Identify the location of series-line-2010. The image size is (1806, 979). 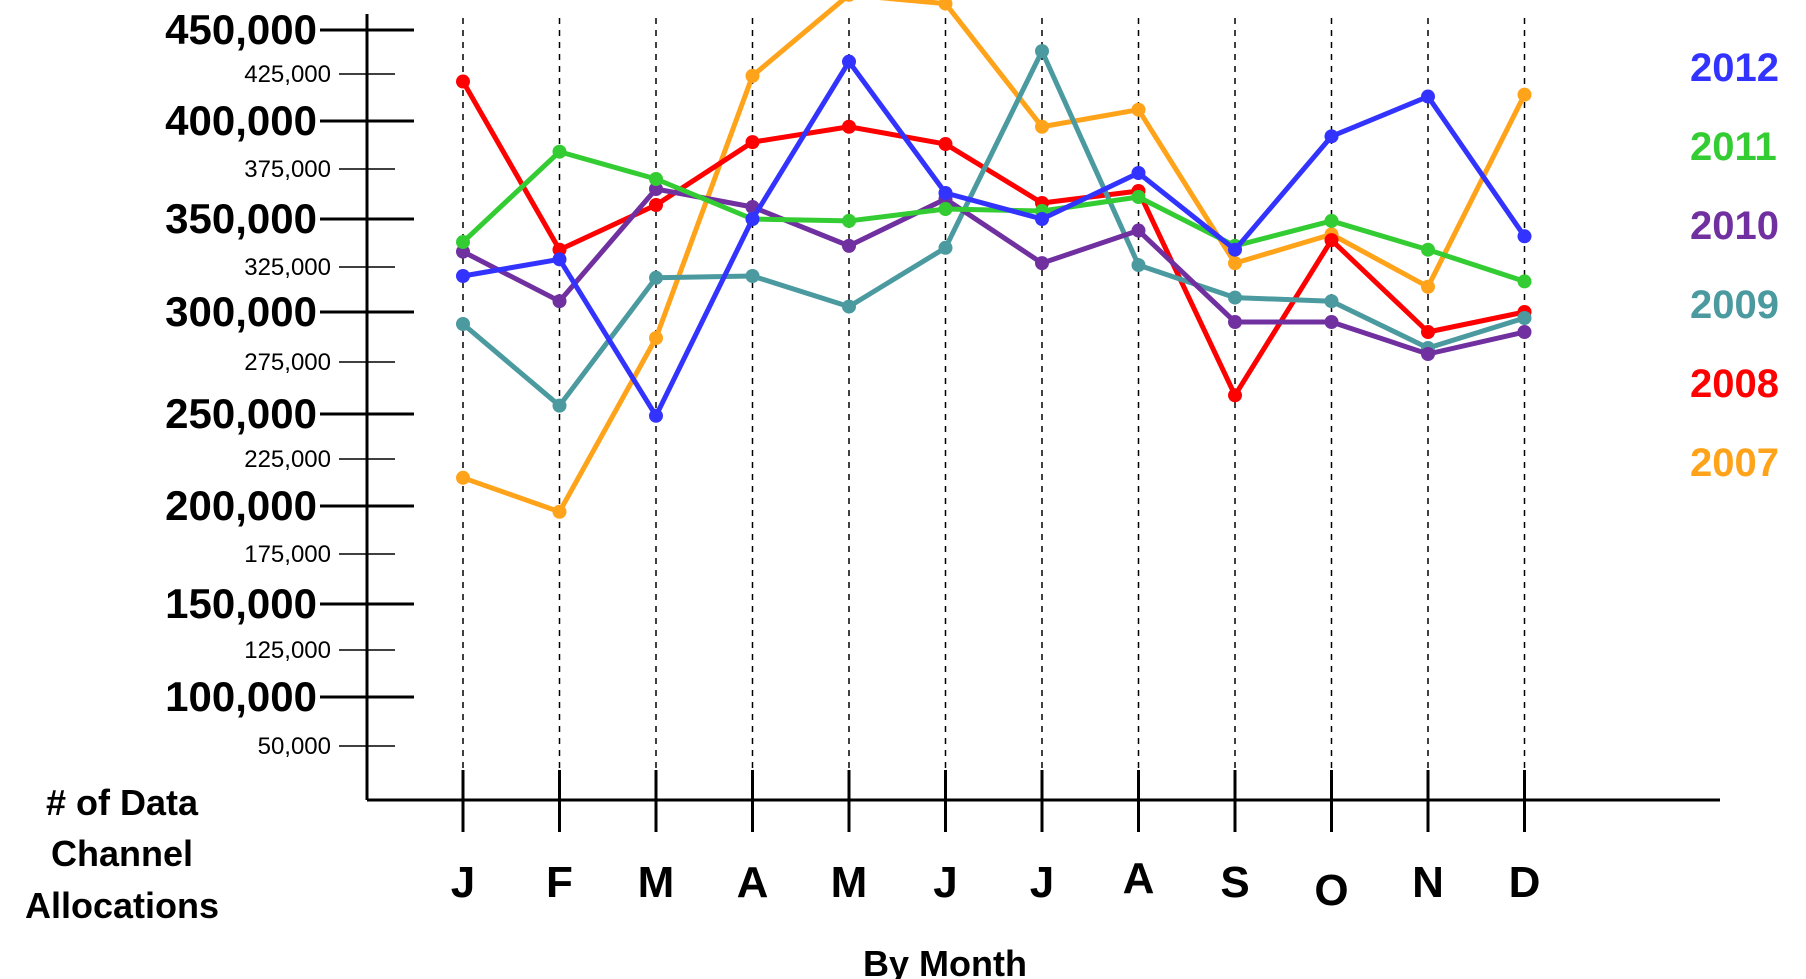
(993, 271).